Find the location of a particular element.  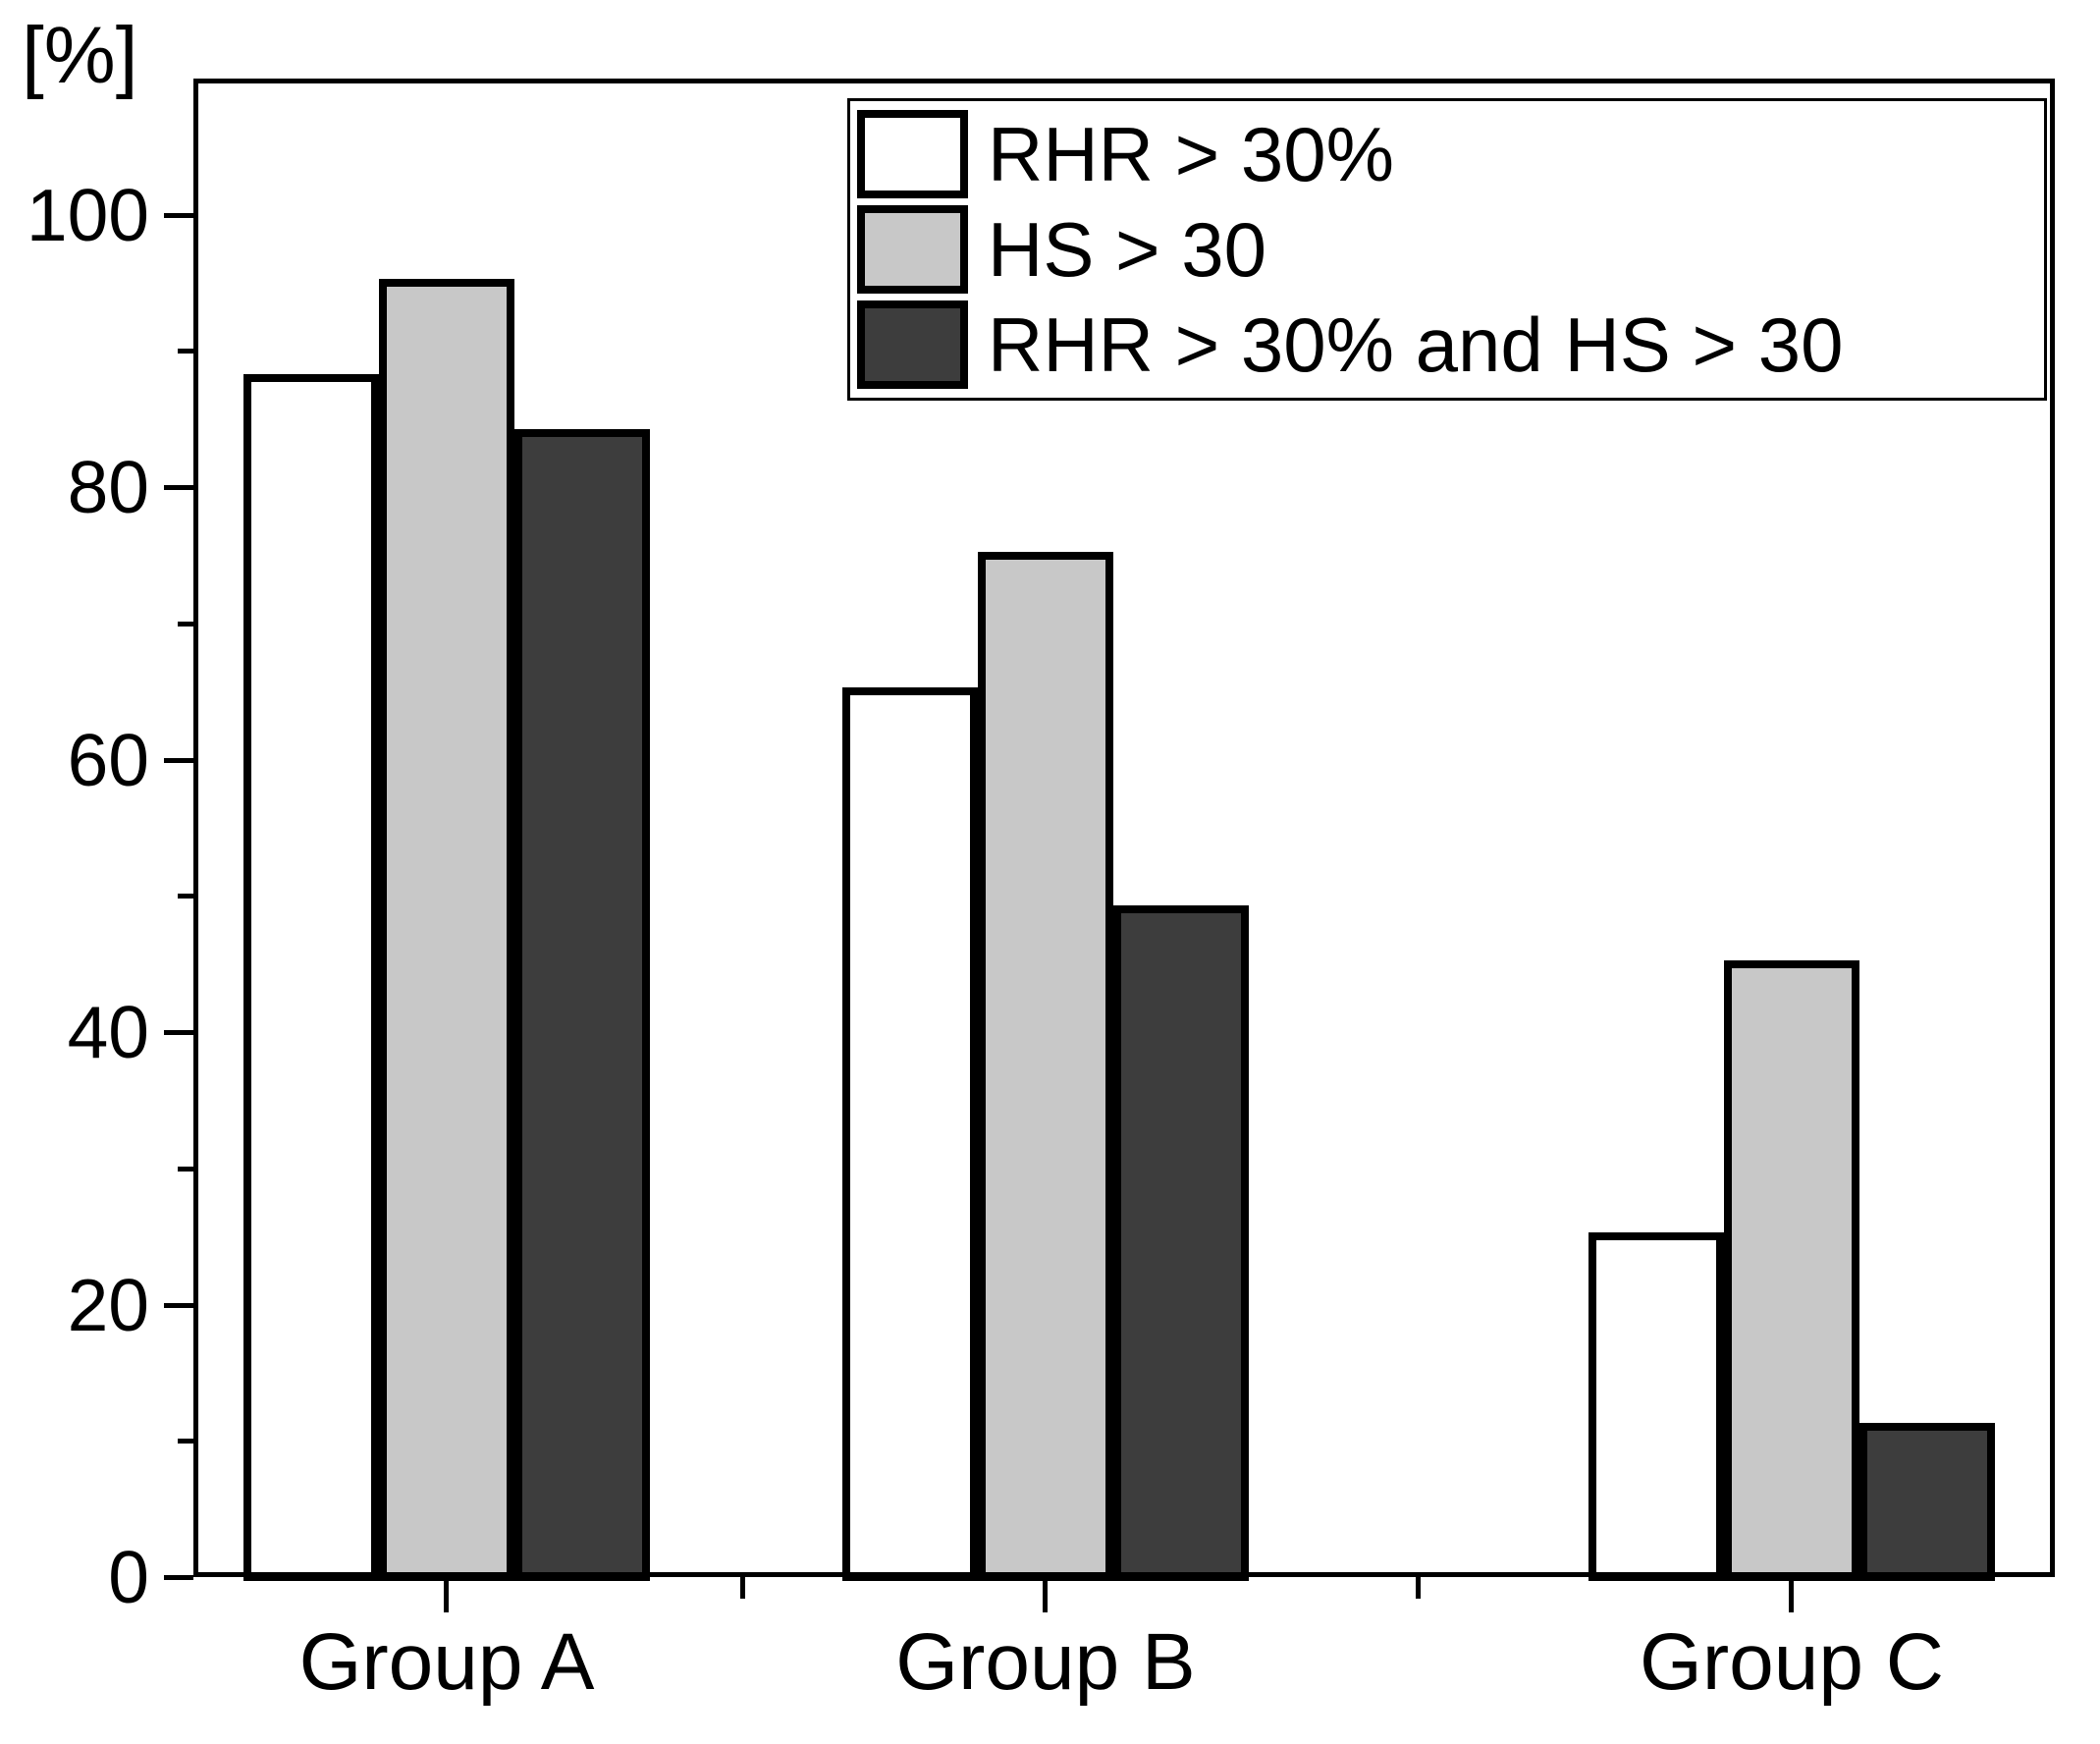

legend-item: HS > 30 is located at coordinates (1450, 249).